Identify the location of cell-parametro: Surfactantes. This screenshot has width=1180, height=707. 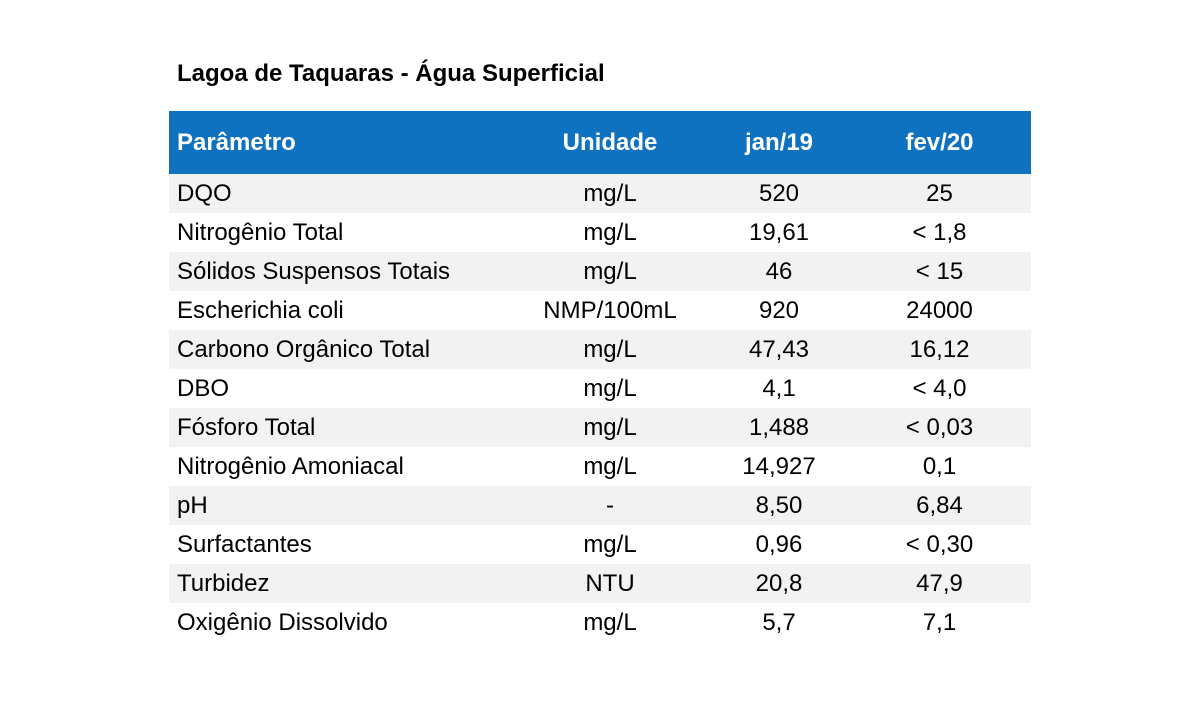
(244, 544).